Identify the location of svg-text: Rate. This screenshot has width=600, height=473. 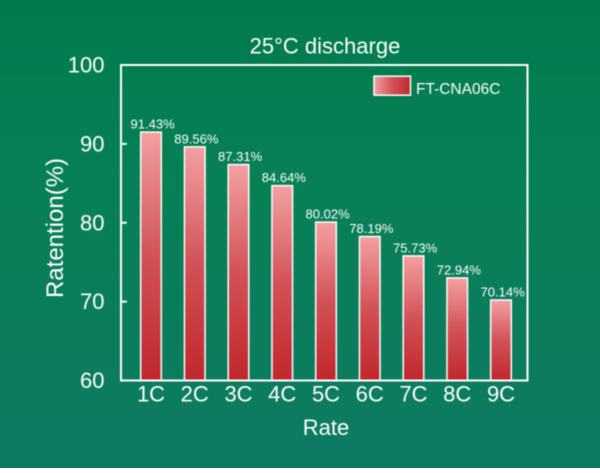
(326, 427).